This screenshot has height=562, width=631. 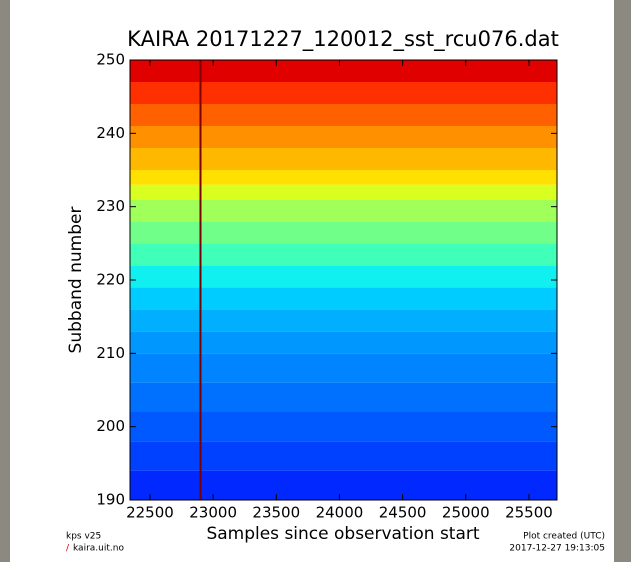 I want to click on x-axis-label: Samples since observation start, so click(x=342, y=534).